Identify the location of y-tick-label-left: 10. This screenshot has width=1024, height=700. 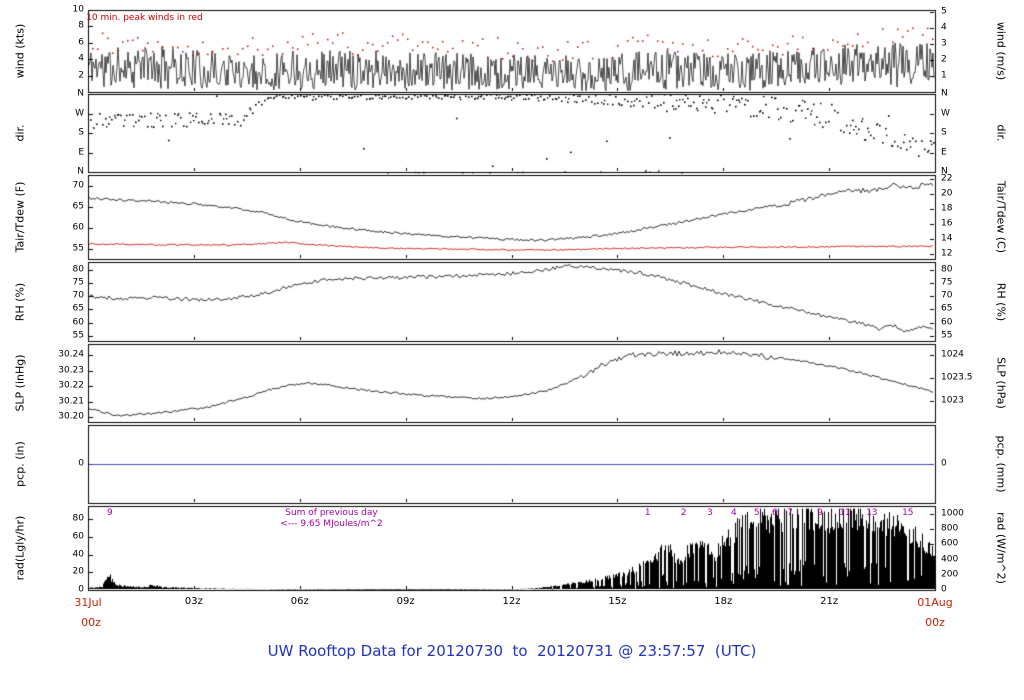
(78, 9).